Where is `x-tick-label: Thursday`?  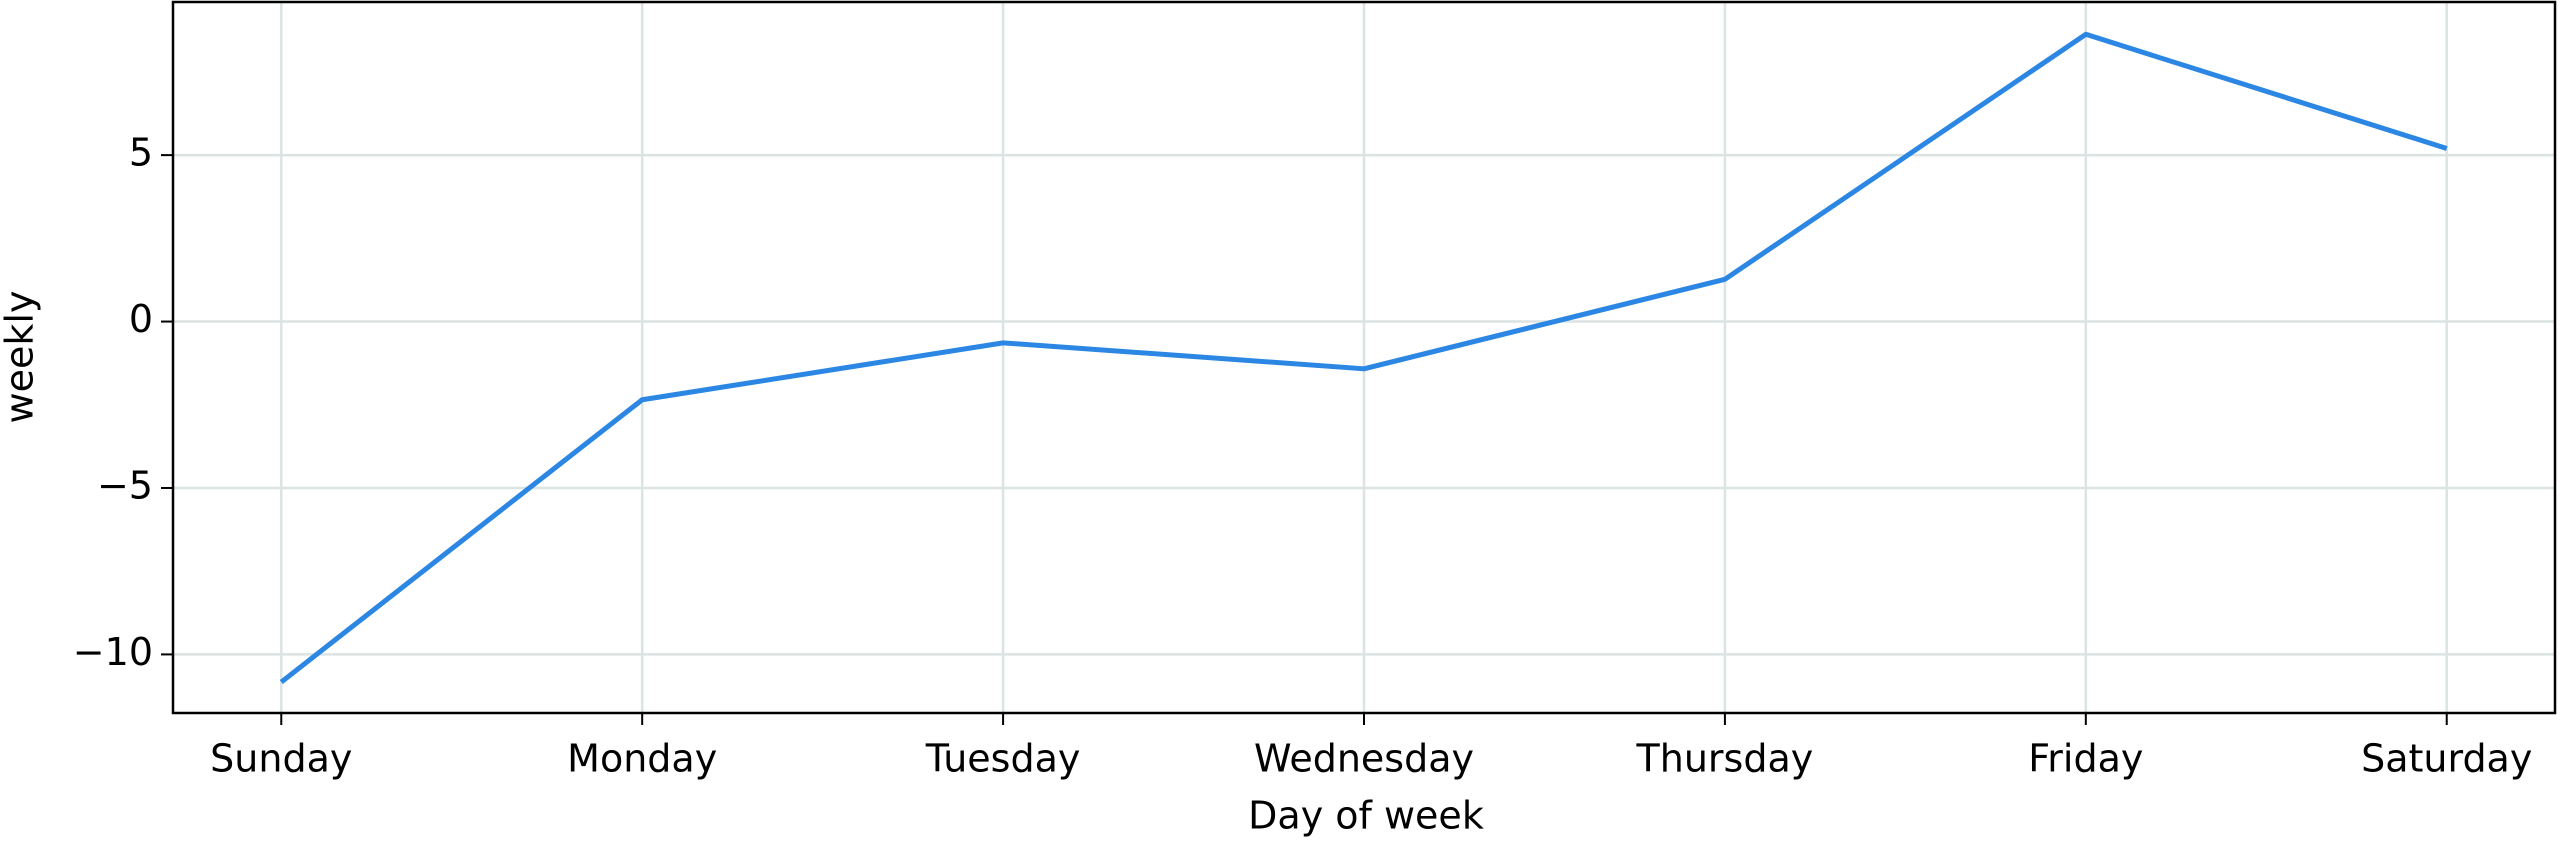 x-tick-label: Thursday is located at coordinates (1725, 759).